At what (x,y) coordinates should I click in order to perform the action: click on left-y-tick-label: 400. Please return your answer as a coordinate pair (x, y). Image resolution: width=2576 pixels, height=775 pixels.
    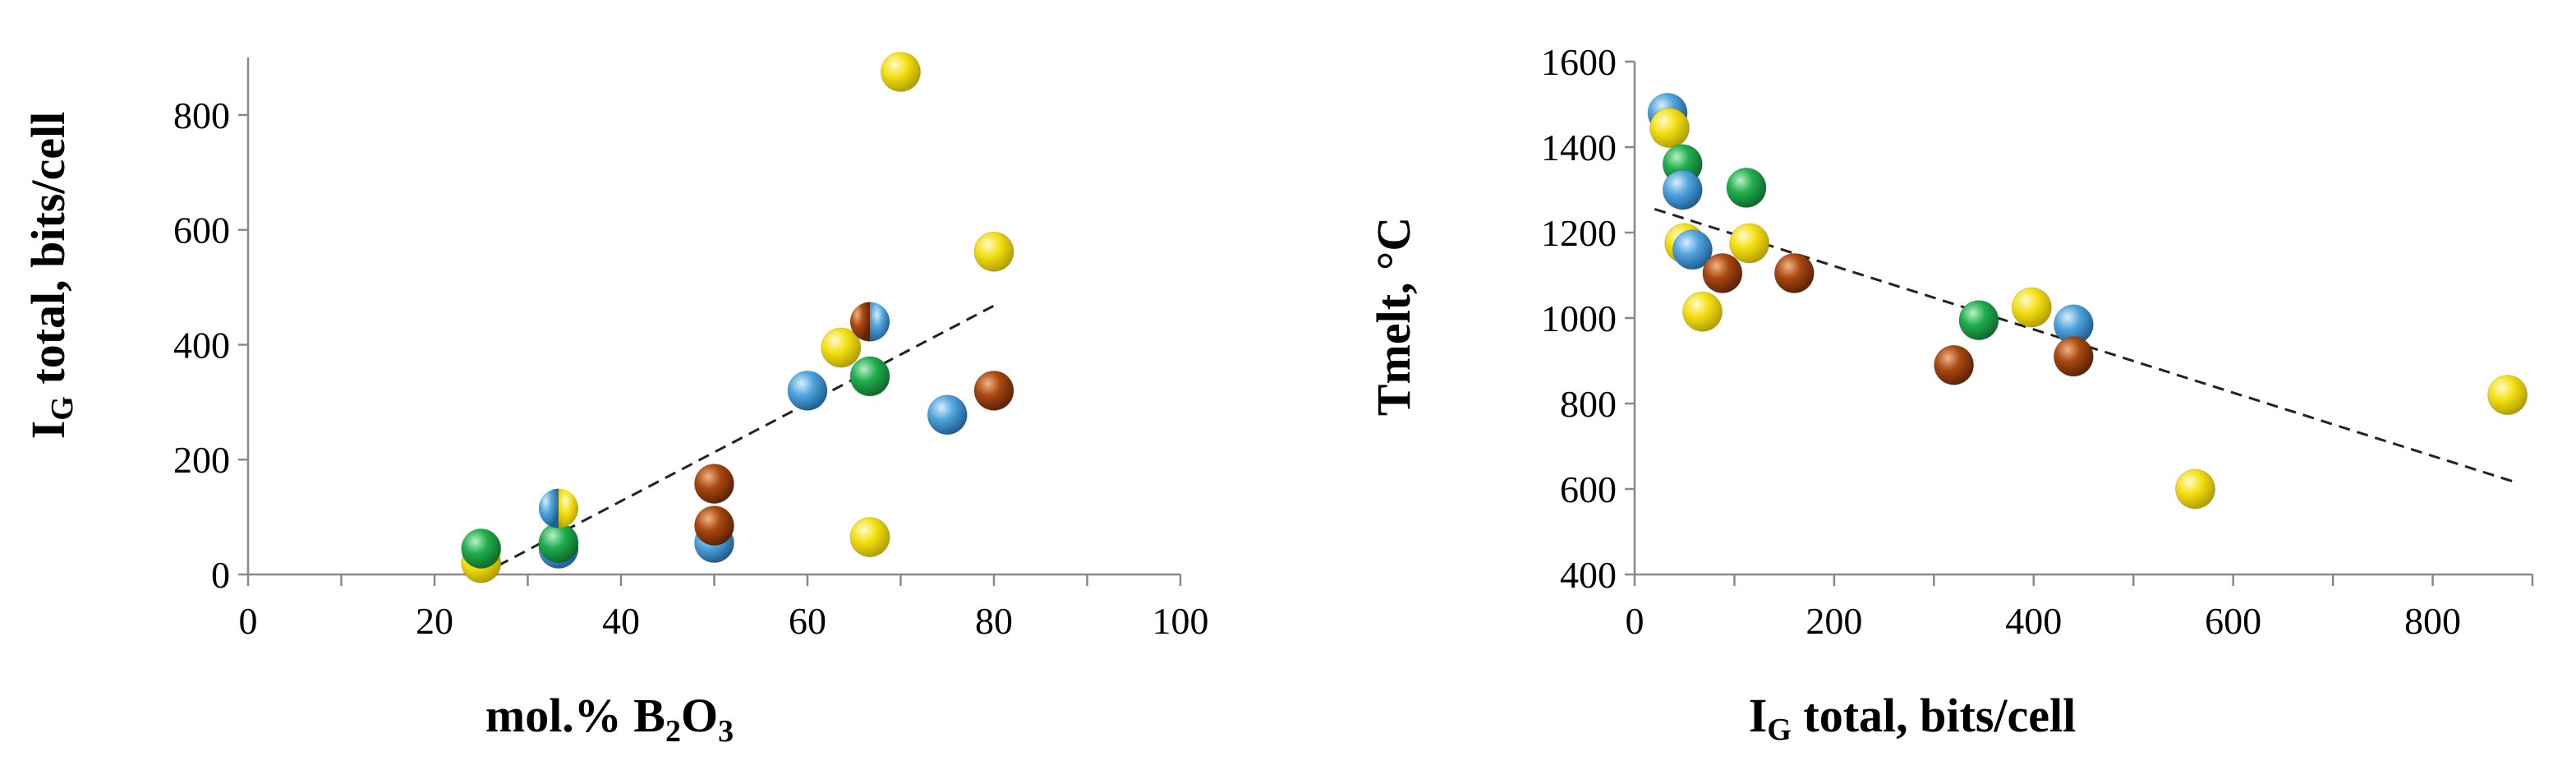
    Looking at the image, I should click on (201, 345).